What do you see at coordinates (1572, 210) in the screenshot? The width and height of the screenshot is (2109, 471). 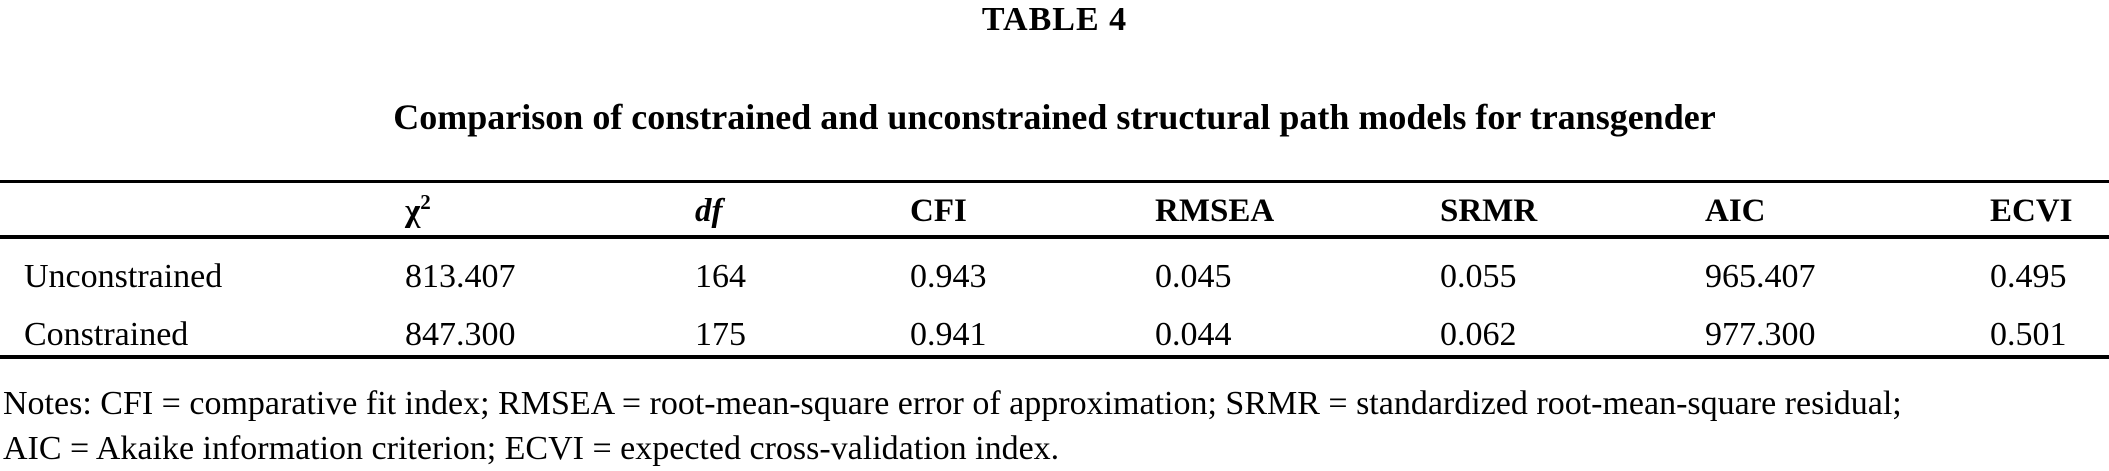 I see `header-srmr: SRMR` at bounding box center [1572, 210].